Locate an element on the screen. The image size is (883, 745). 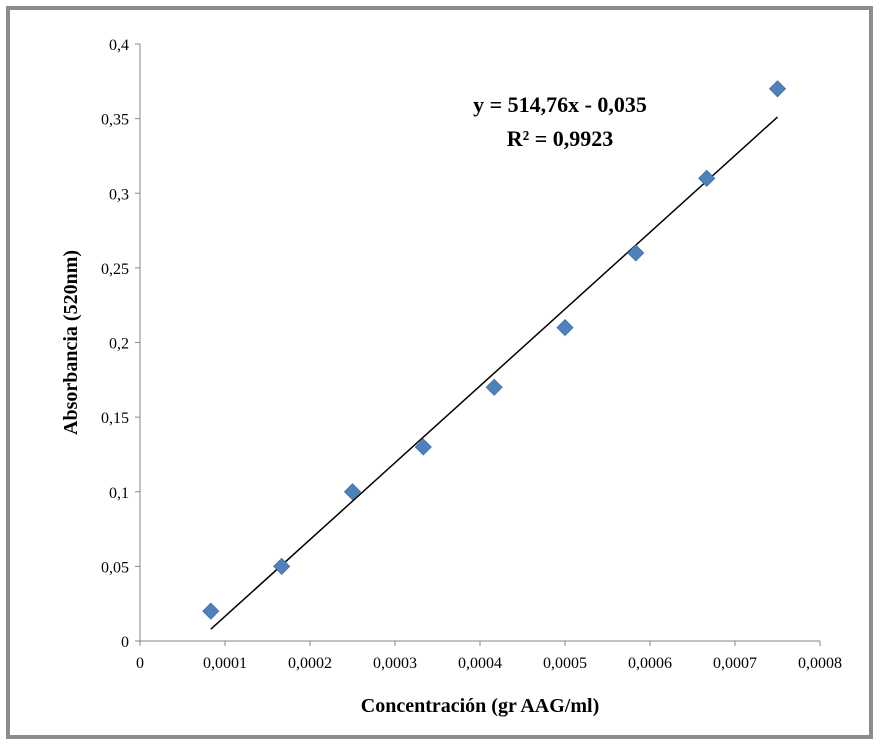
y-tick-label: 0 is located at coordinates (125, 642).